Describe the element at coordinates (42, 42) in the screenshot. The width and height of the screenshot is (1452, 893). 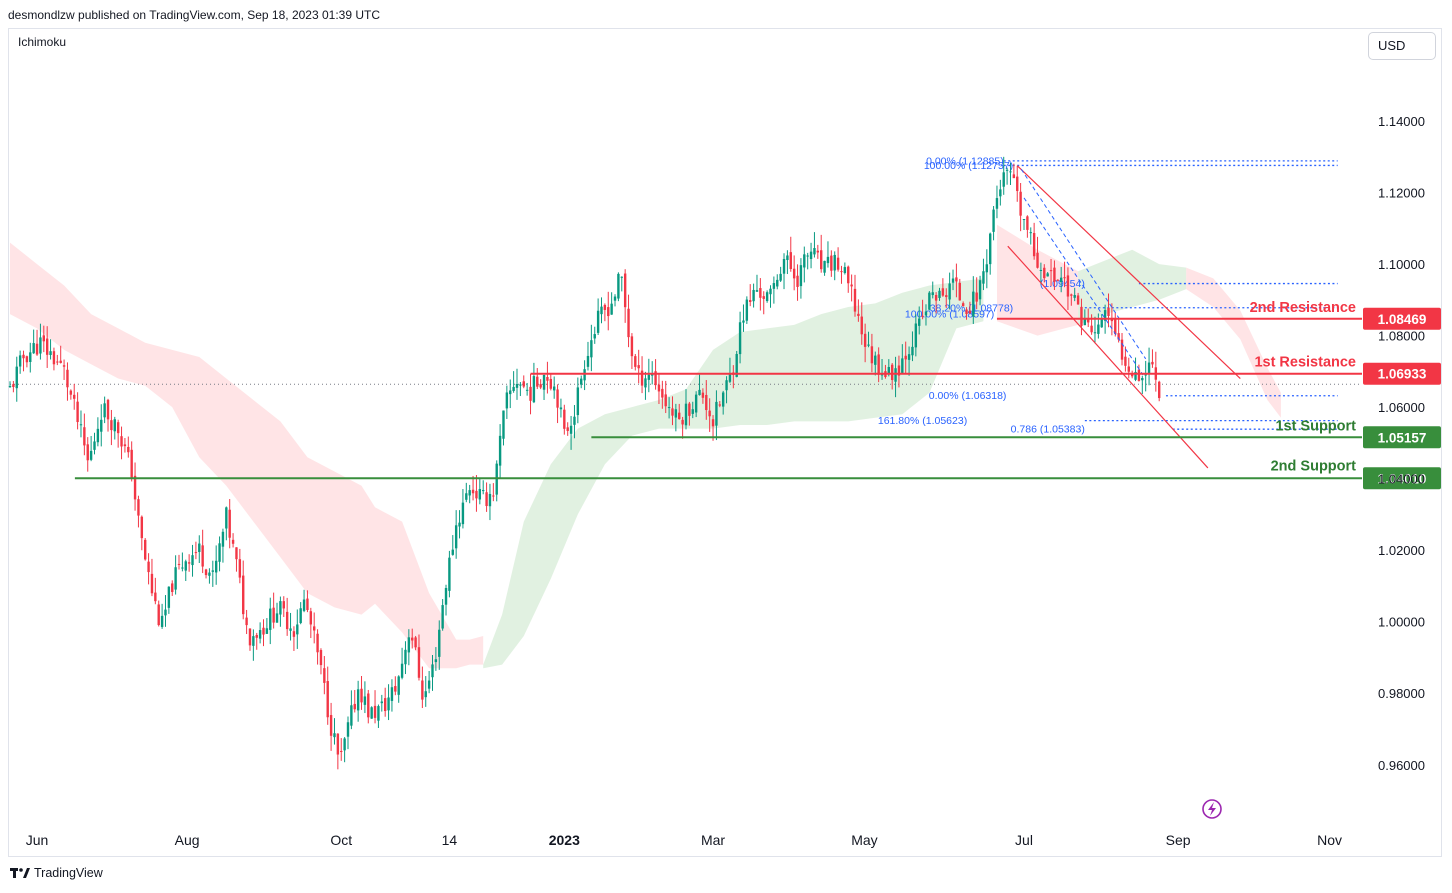
I see `indicator-label: Ichimoku` at that location.